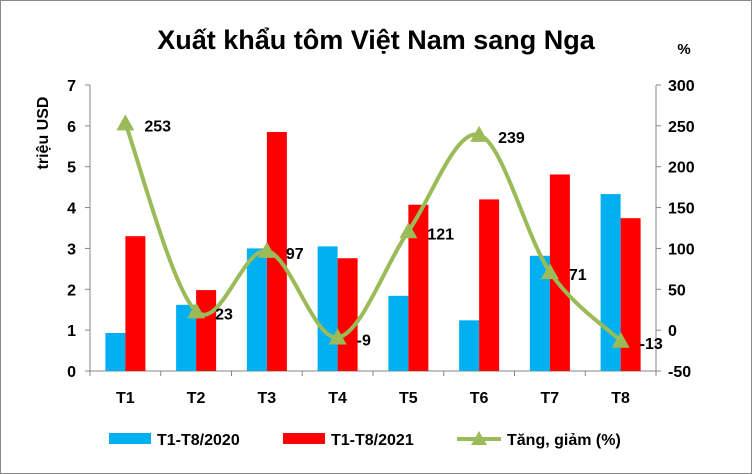 The image size is (752, 474). I want to click on x-tick-label: T7, so click(550, 398).